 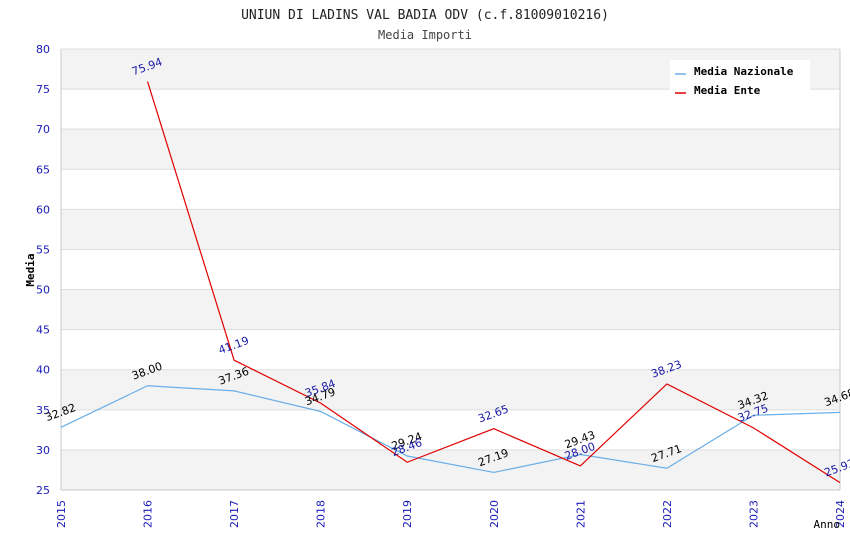 What do you see at coordinates (450, 429) in the screenshot?
I see `series-line-nazionale` at bounding box center [450, 429].